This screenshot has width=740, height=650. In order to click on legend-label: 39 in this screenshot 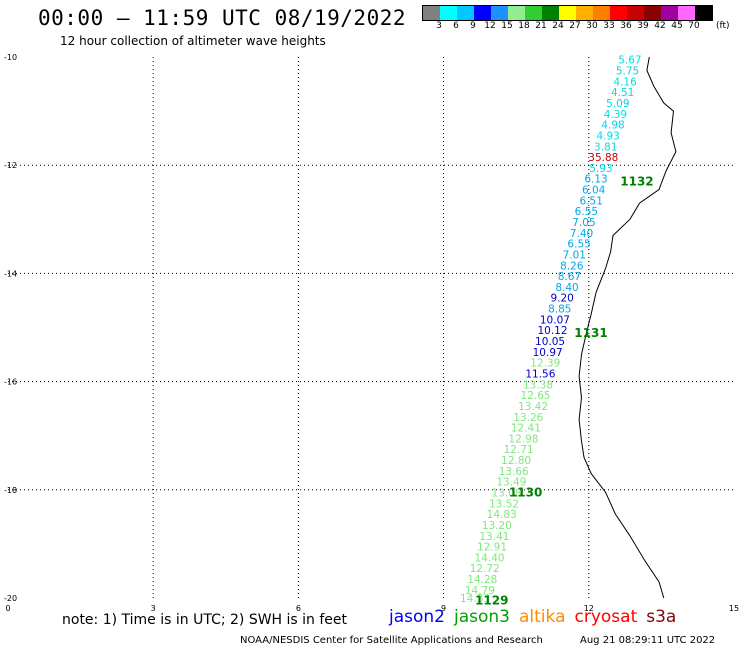, I will do `click(643, 26)`.